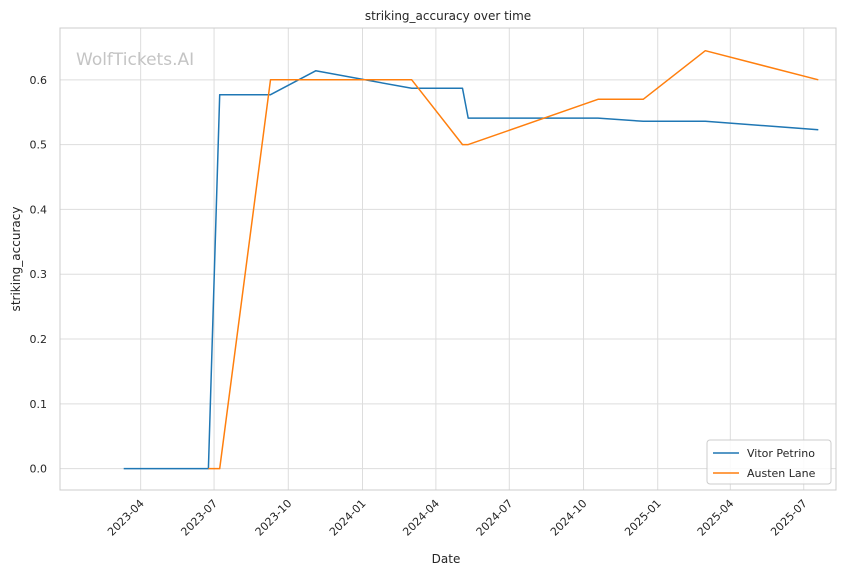 The width and height of the screenshot is (844, 575). Describe the element at coordinates (135, 60) in the screenshot. I see `watermark-text: WolfTickets.AI` at that location.